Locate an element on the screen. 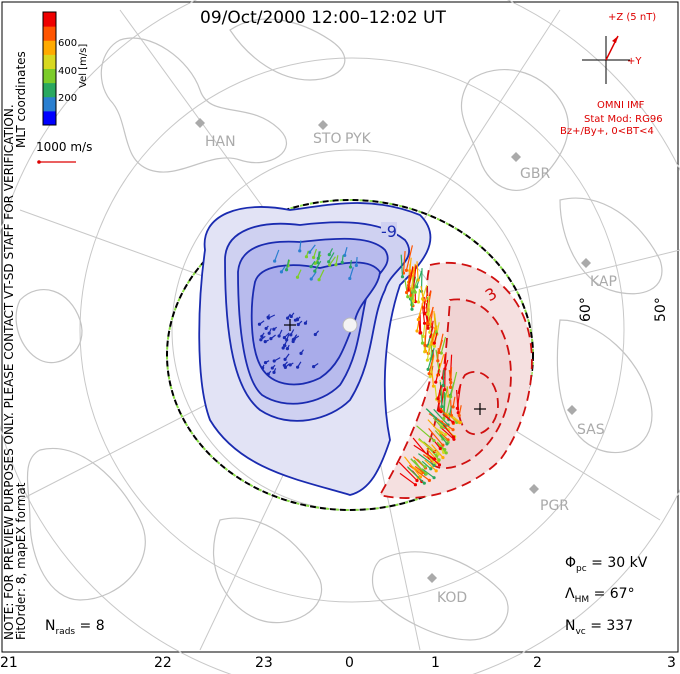 This screenshot has height=674, width=680. imf-y-label: +Y is located at coordinates (634, 61).